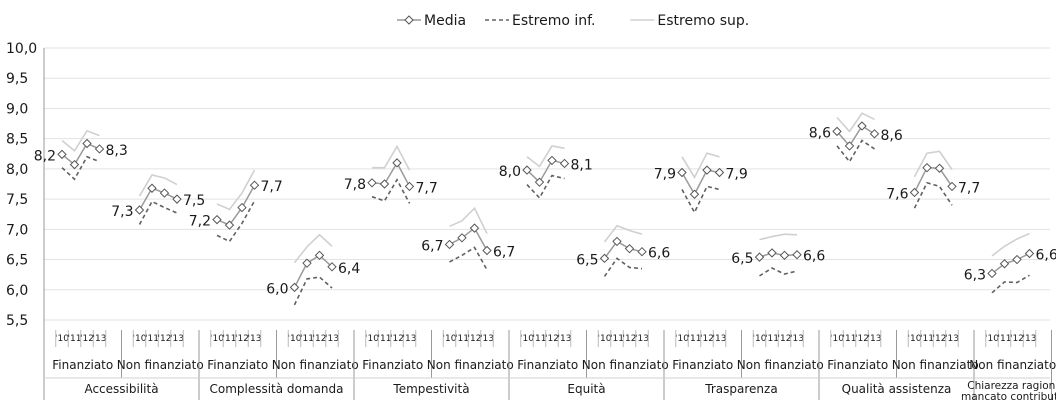 The height and width of the screenshot is (410, 1056). What do you see at coordinates (975, 275) in the screenshot?
I see `data-label-start: 6,3` at bounding box center [975, 275].